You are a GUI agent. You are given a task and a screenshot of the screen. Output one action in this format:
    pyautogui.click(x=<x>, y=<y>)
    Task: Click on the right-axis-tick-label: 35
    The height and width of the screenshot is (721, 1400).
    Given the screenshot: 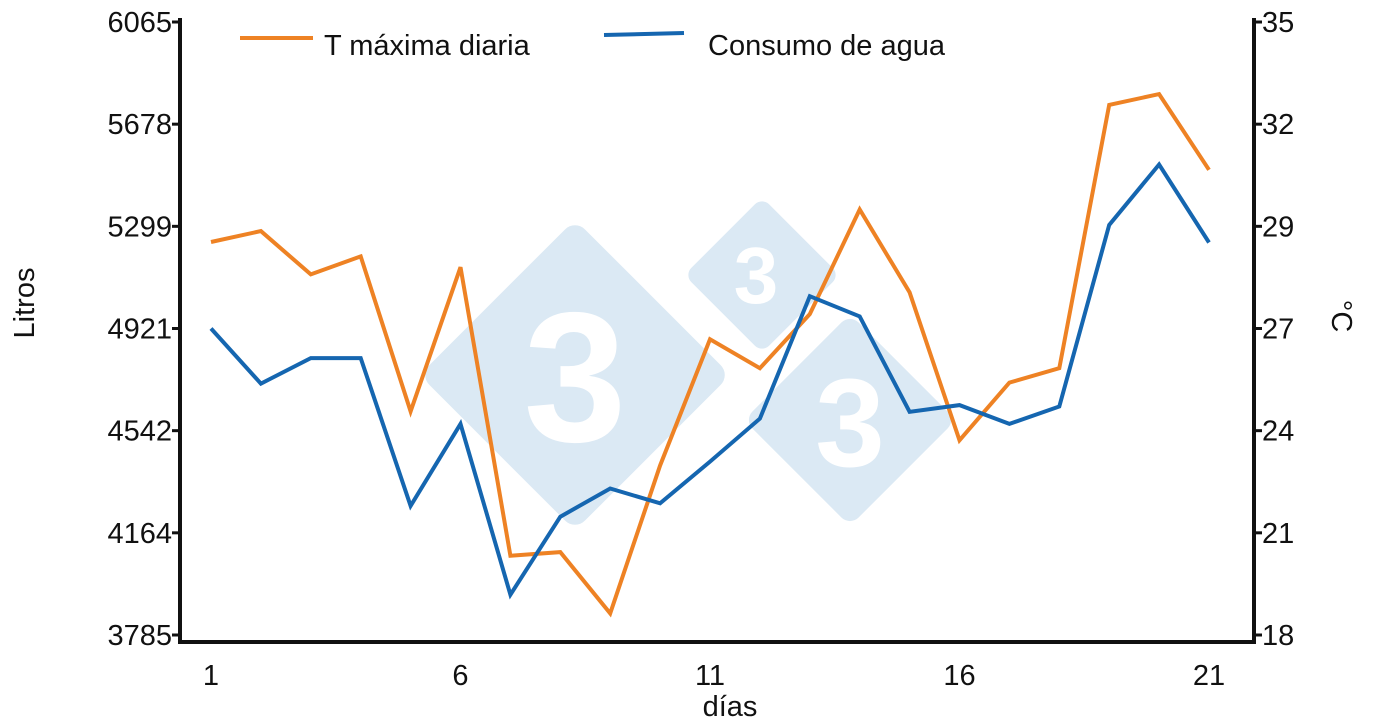 What is the action you would take?
    pyautogui.click(x=1278, y=23)
    